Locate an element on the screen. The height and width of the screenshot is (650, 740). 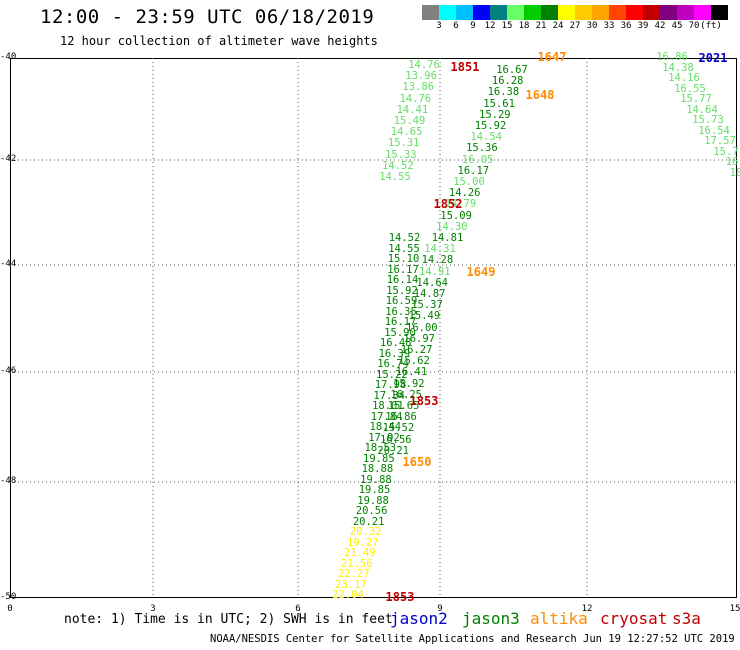
wave-height-value: 16.55 is located at coordinates (690, 88).